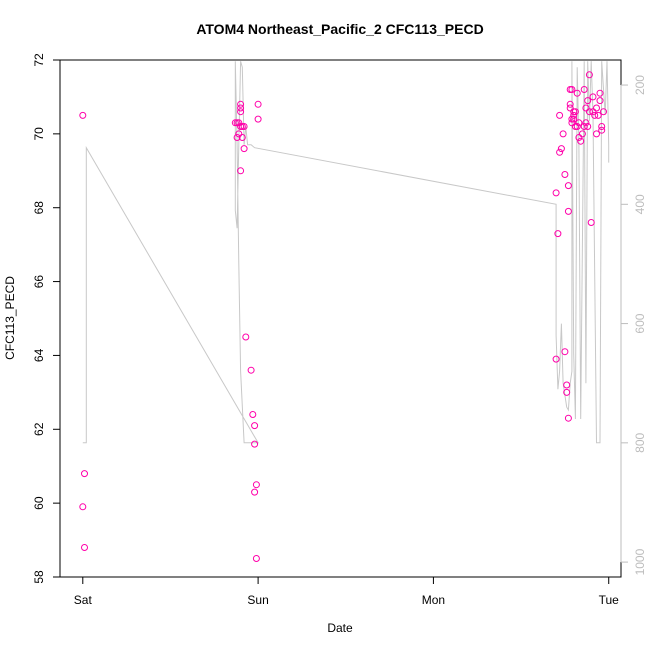 The image size is (650, 650). I want to click on x-axis: Sat Sun Mon Tue, so click(347, 591).